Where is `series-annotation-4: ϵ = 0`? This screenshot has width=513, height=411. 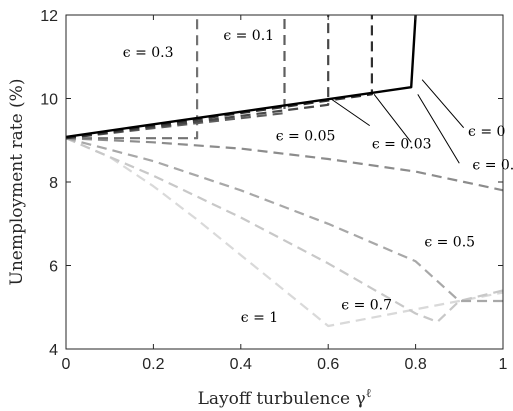
series-annotation-4: ϵ = 0 is located at coordinates (486, 132).